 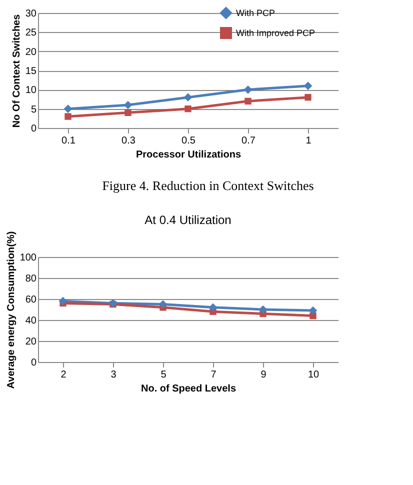 I want to click on y-tick-label: 15, so click(x=31, y=71).